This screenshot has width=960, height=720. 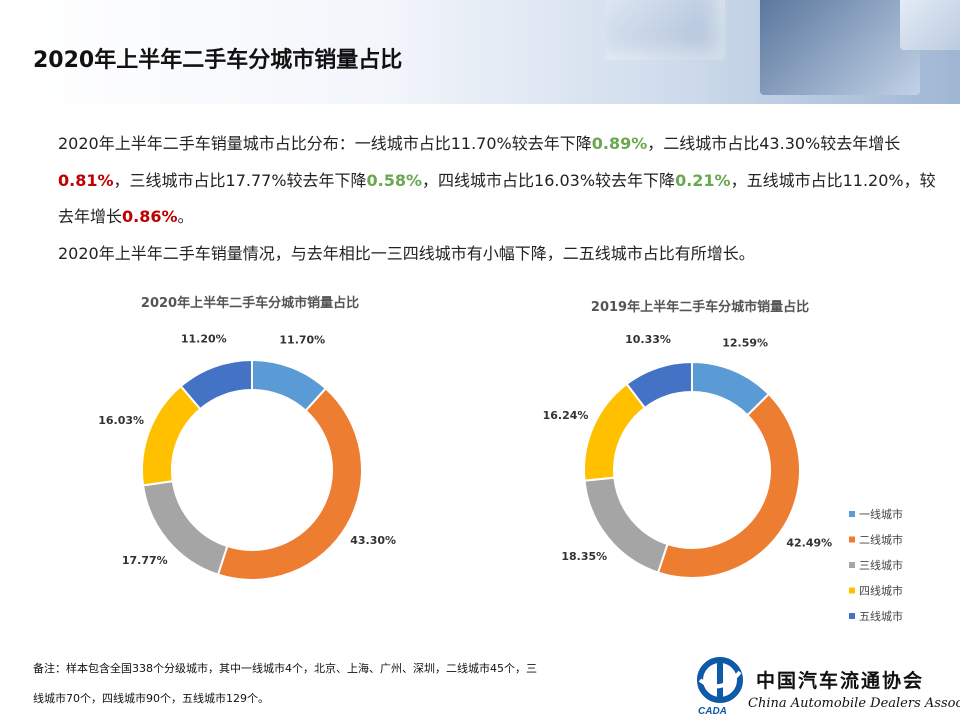 I want to click on data-label-2020-2: 43.30%, so click(x=373, y=540).